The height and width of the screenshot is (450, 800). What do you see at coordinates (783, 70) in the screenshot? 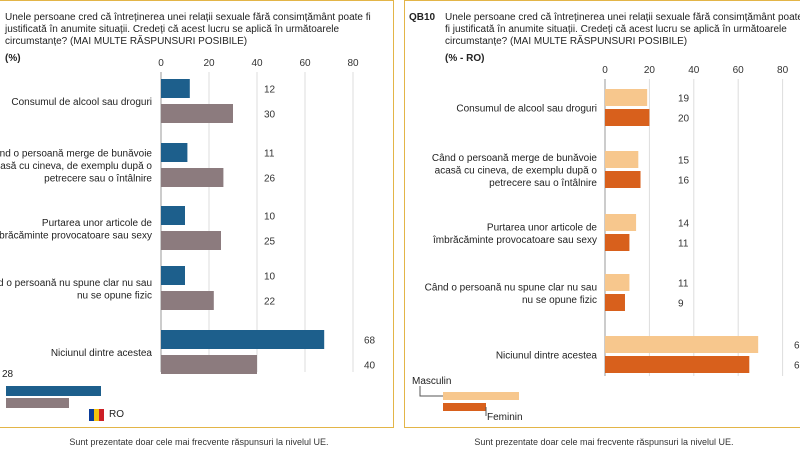
I see `right-tick-label: 80` at bounding box center [783, 70].